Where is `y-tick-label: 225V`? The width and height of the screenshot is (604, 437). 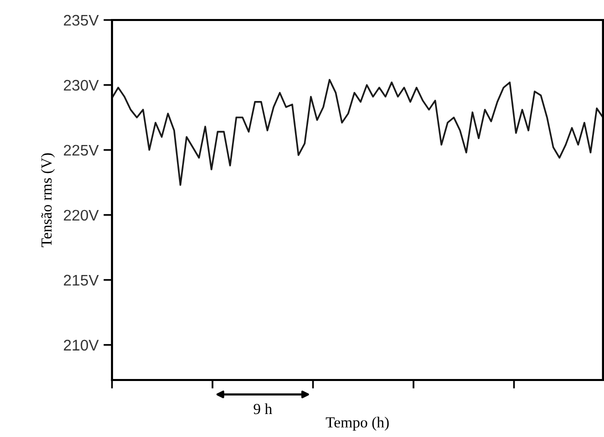
y-tick-label: 225V is located at coordinates (81, 150).